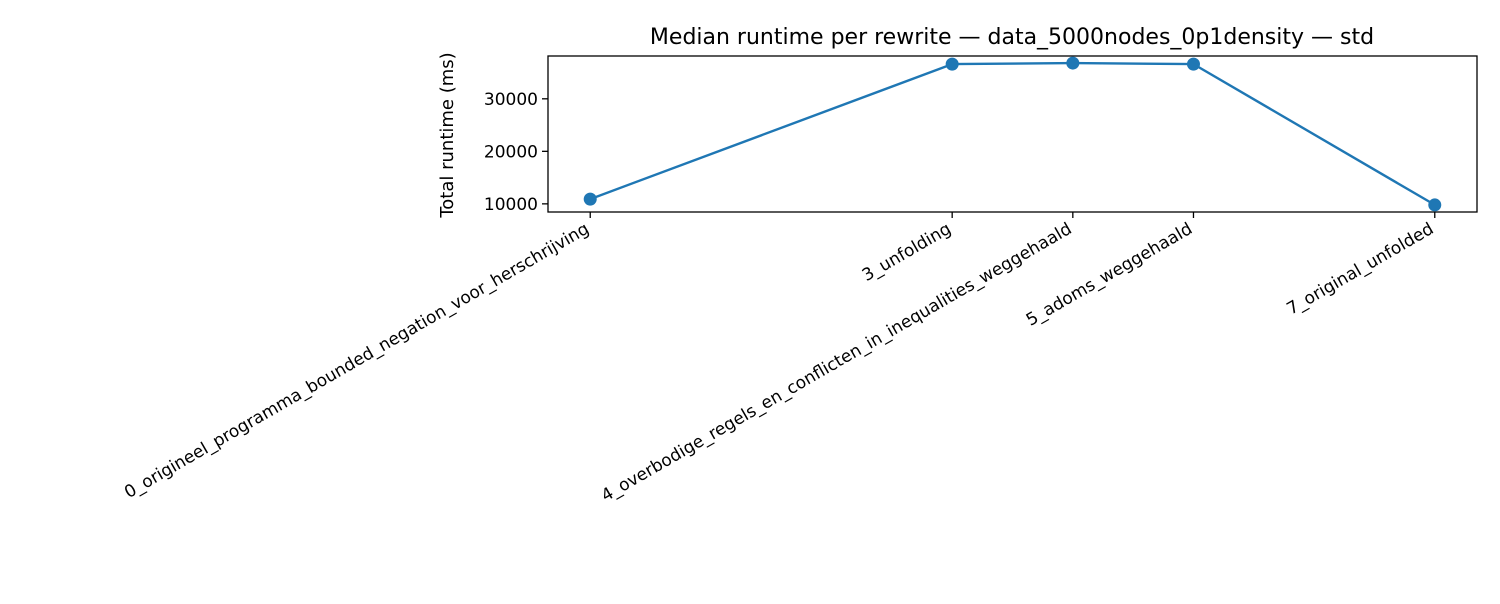  What do you see at coordinates (1360, 269) in the screenshot?
I see `x-tick-label: 7_original_unfolded` at bounding box center [1360, 269].